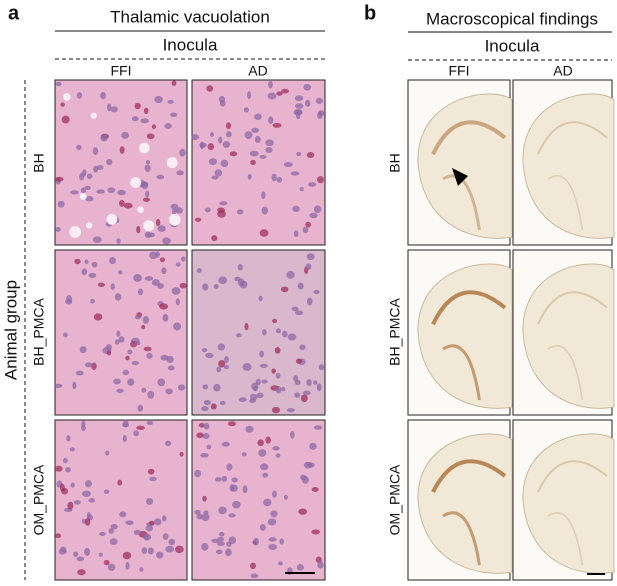 The height and width of the screenshot is (586, 617). Describe the element at coordinates (121, 332) in the screenshot. I see `micrograph` at that location.